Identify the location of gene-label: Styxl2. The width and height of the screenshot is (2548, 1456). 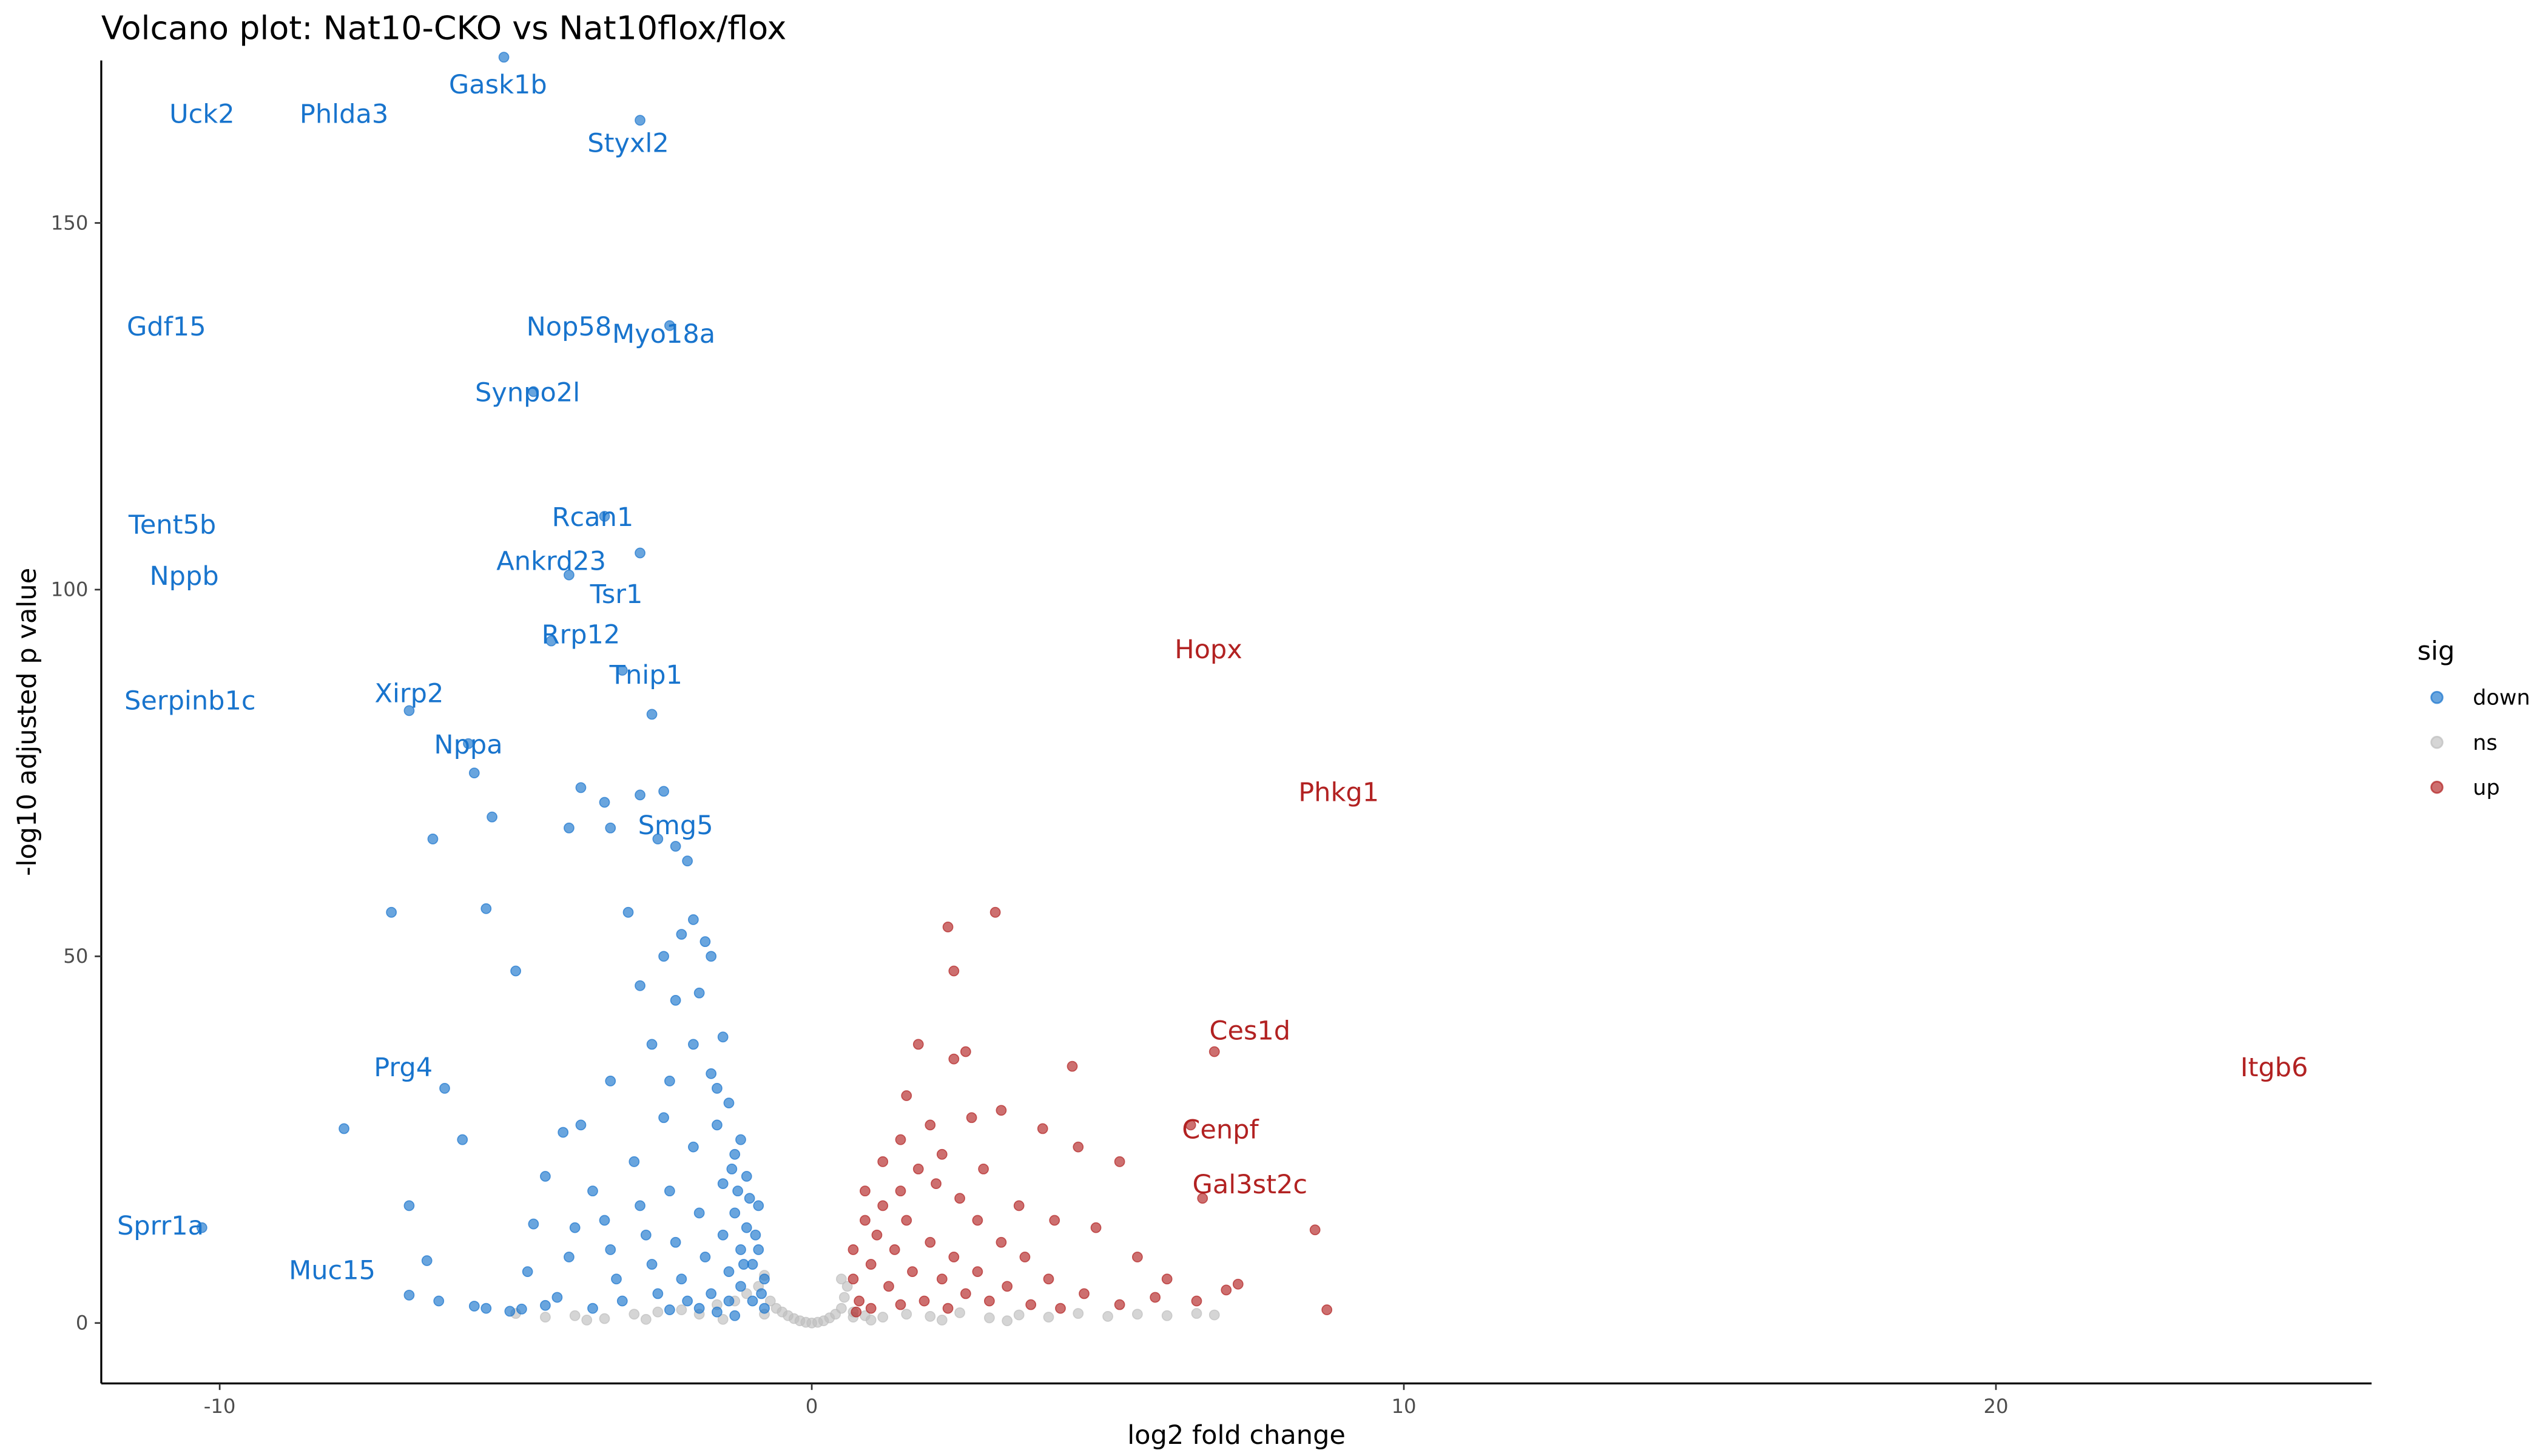
(628, 144).